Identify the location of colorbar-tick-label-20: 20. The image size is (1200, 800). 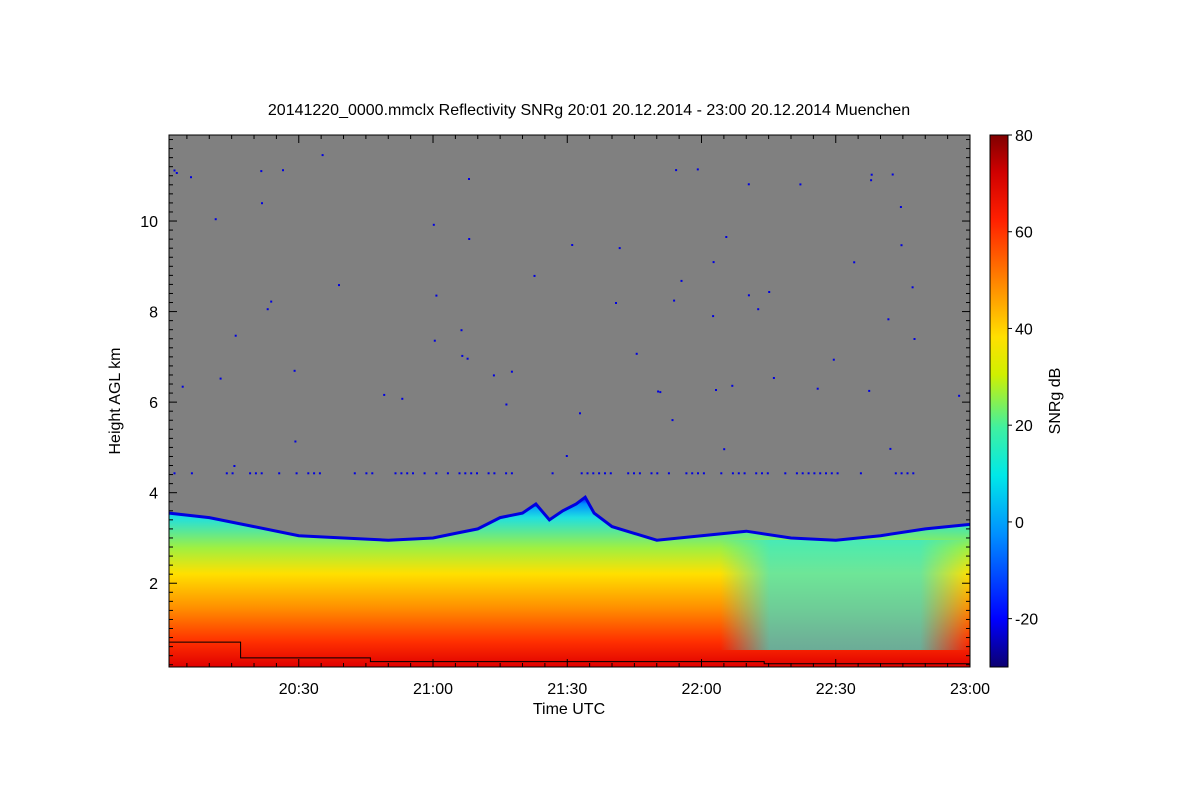
(1024, 426).